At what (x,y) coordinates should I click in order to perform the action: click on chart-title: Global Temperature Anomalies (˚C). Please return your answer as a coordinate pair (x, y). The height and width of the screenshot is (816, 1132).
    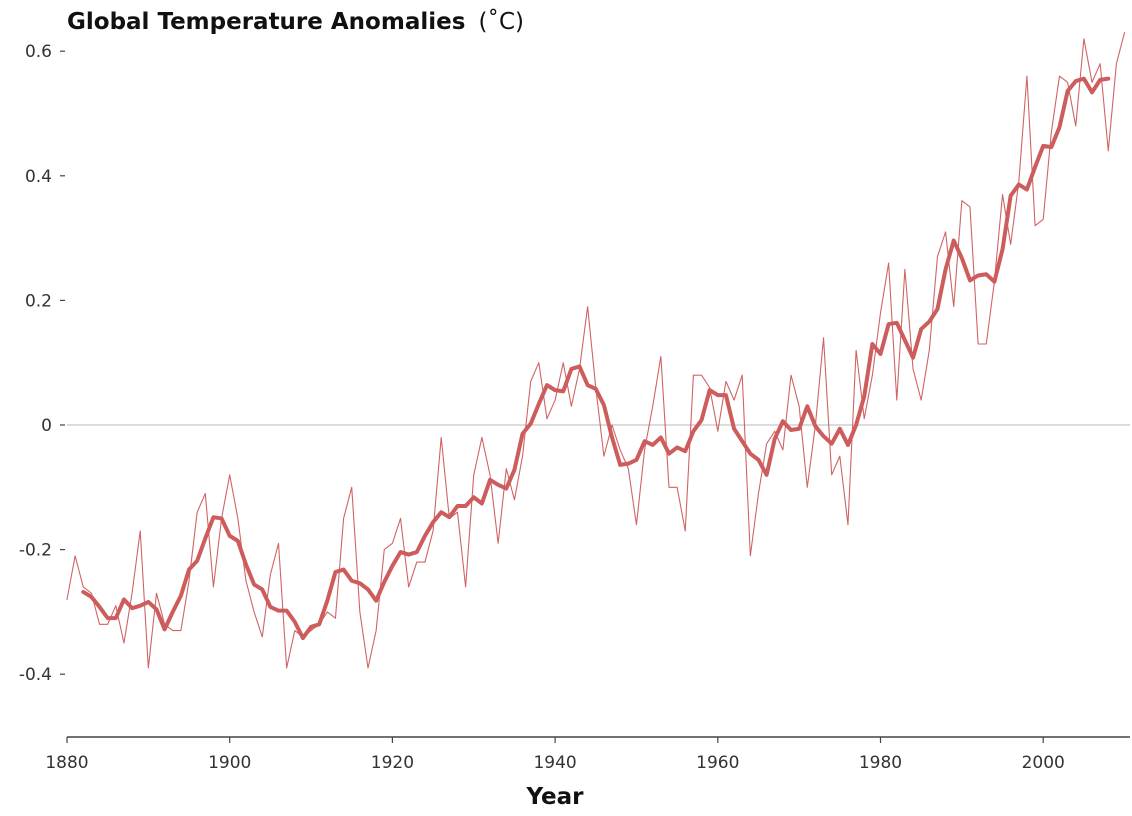
    Looking at the image, I should click on (295, 21).